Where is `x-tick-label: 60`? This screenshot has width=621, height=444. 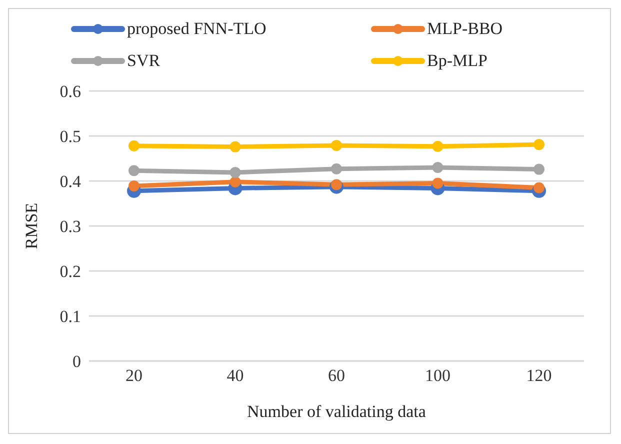
x-tick-label: 60 is located at coordinates (336, 376).